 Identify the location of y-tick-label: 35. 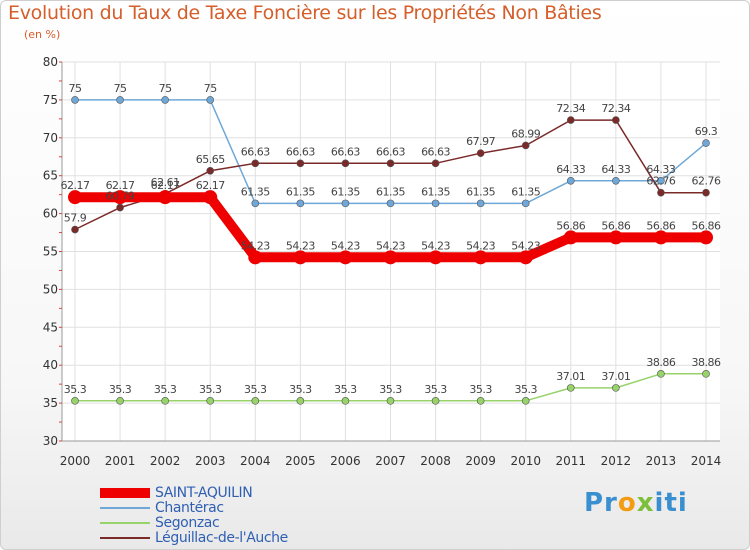
(50, 403).